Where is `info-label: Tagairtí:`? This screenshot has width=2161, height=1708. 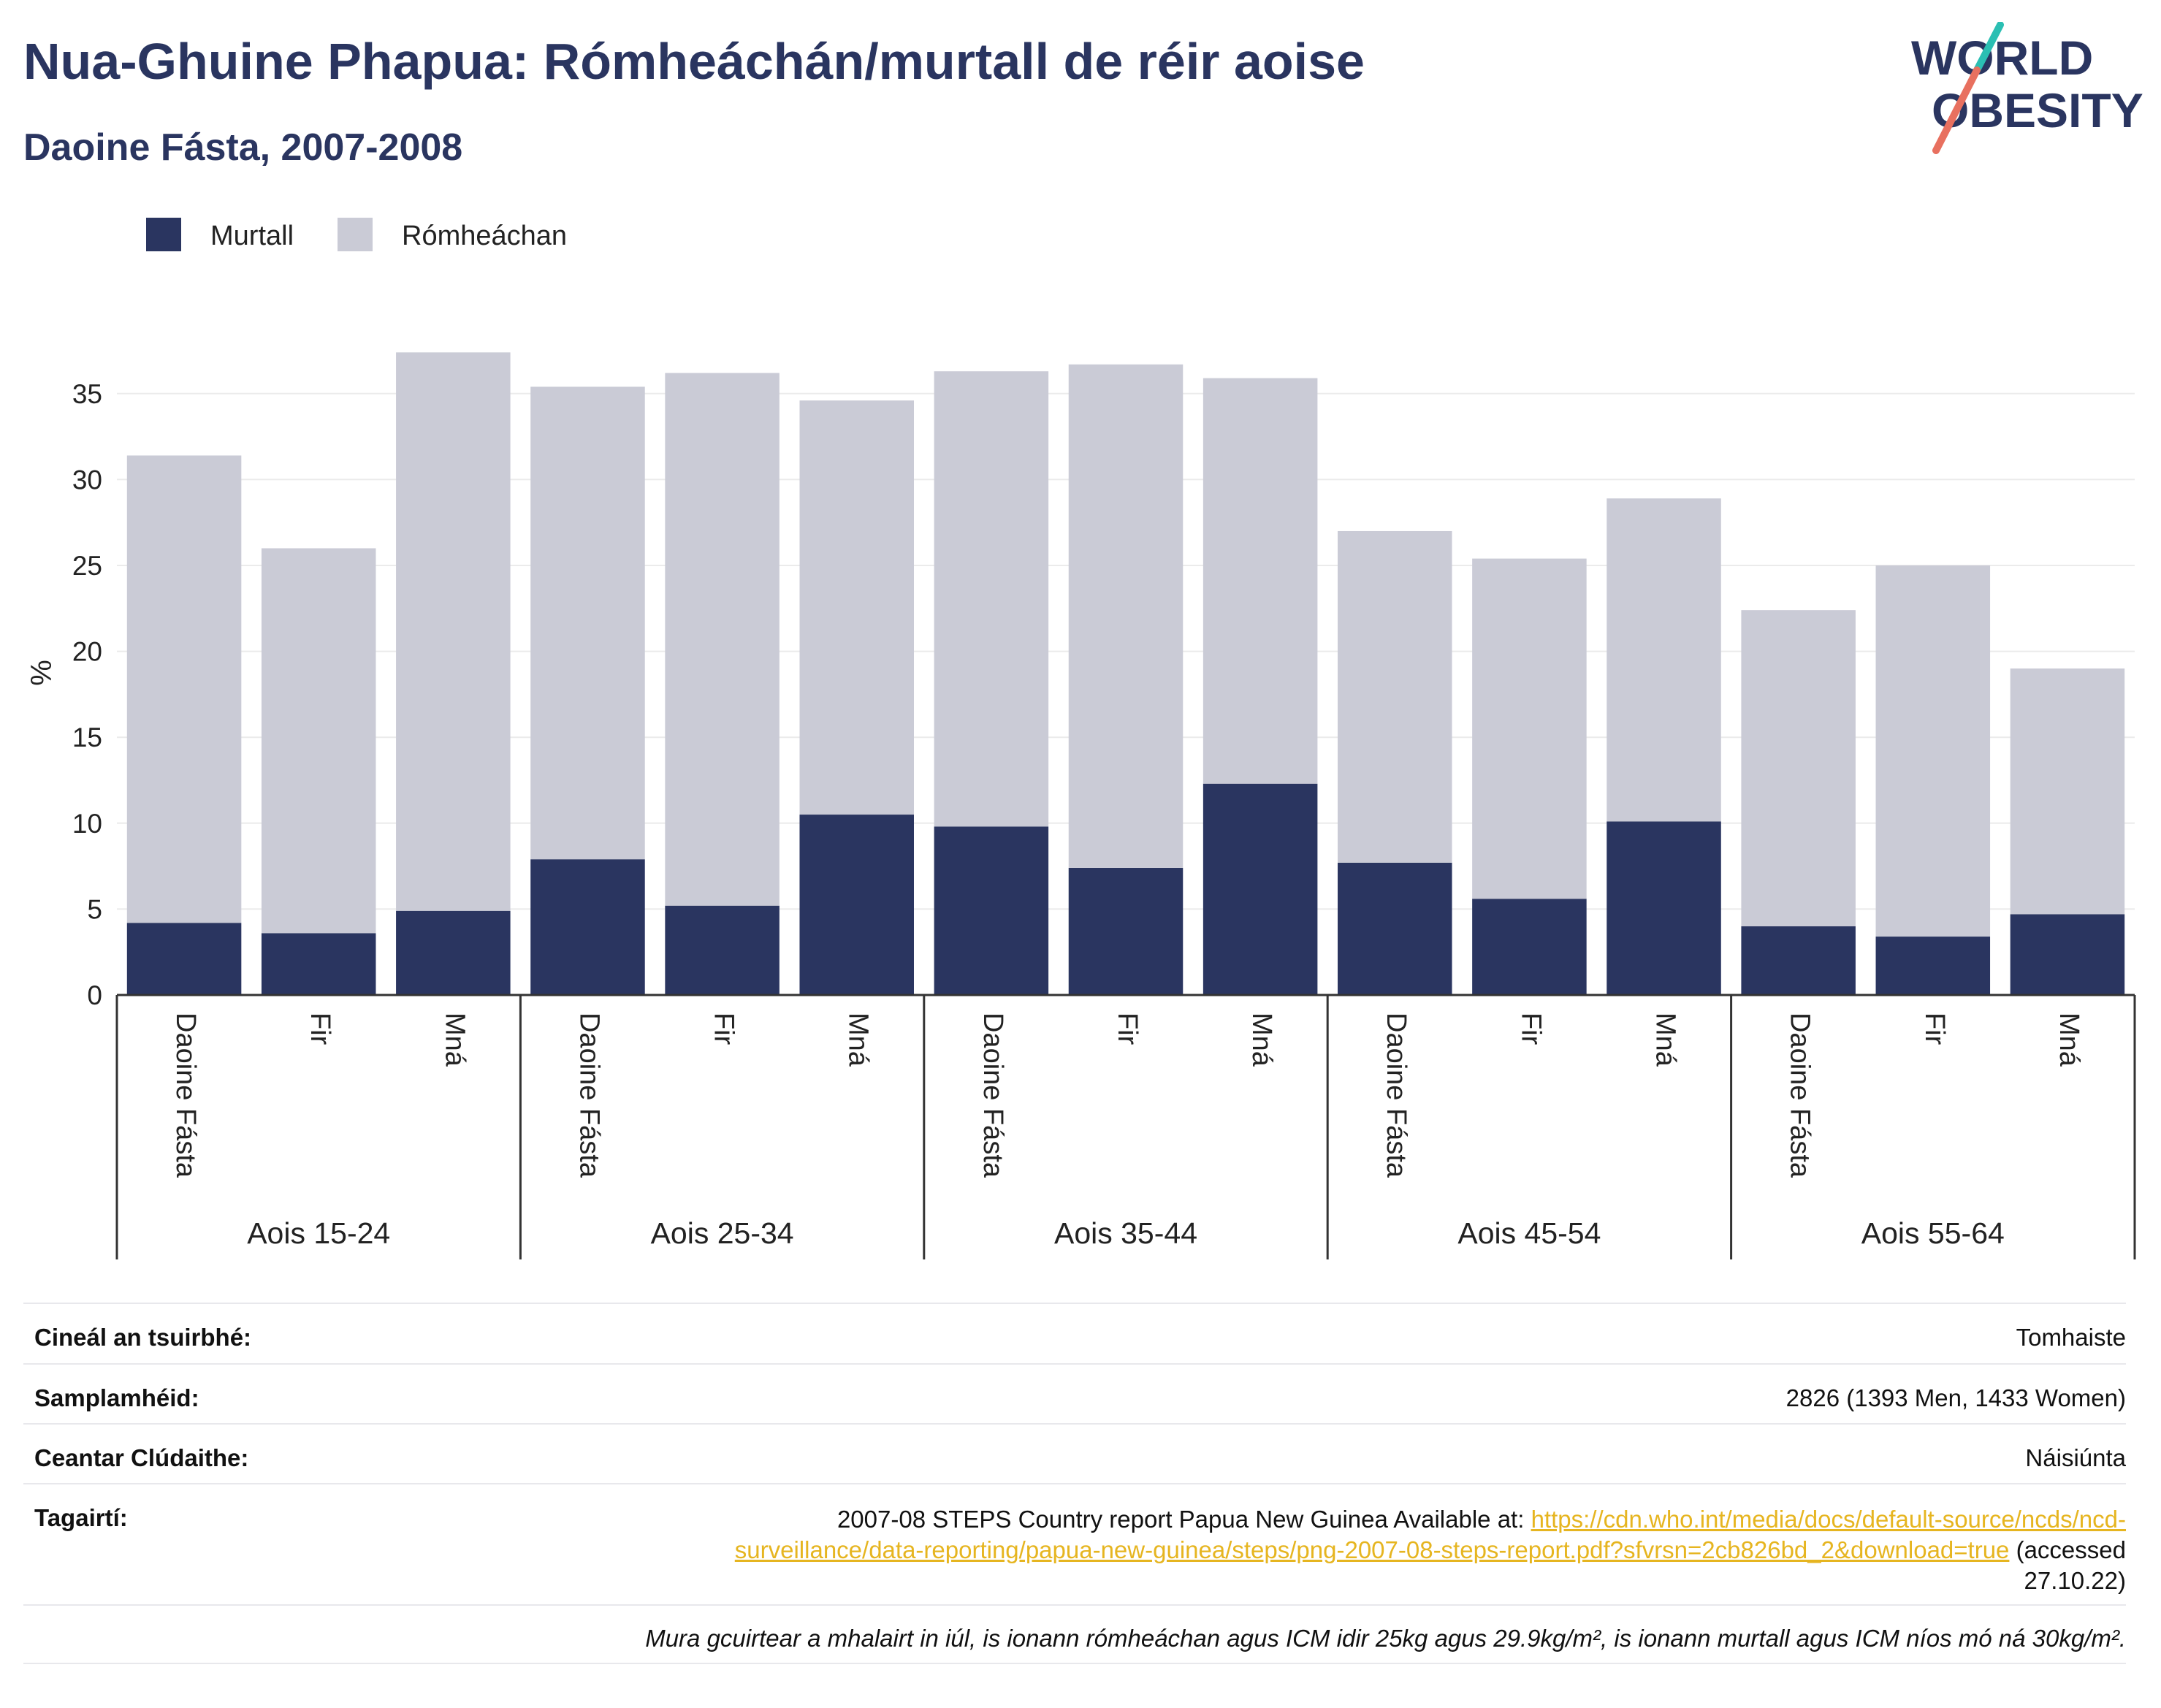
info-label: Tagairtí: is located at coordinates (81, 1517).